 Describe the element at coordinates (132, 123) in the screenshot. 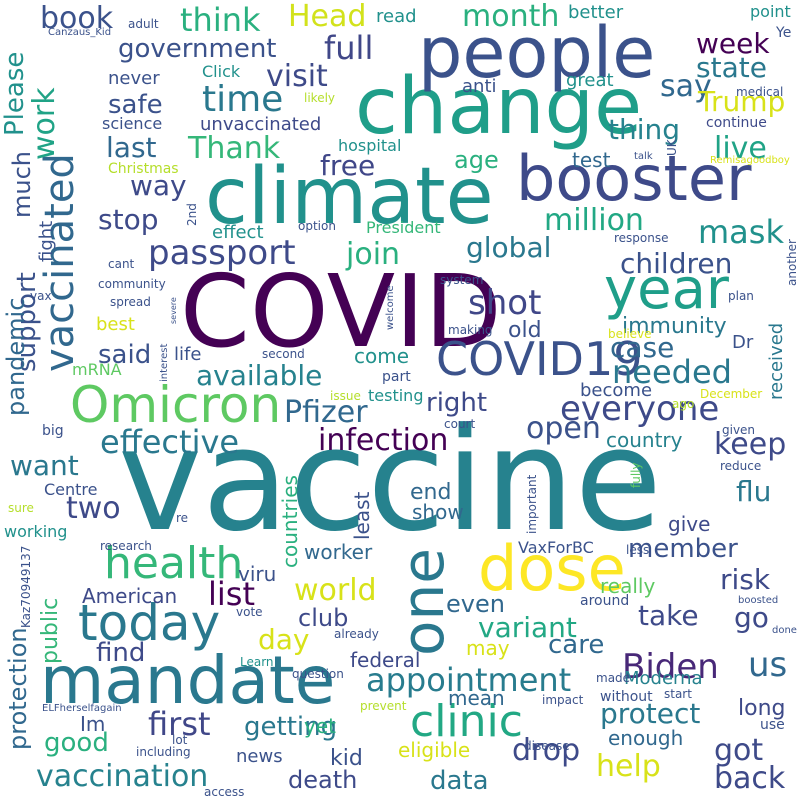

I see `word-science: science` at that location.